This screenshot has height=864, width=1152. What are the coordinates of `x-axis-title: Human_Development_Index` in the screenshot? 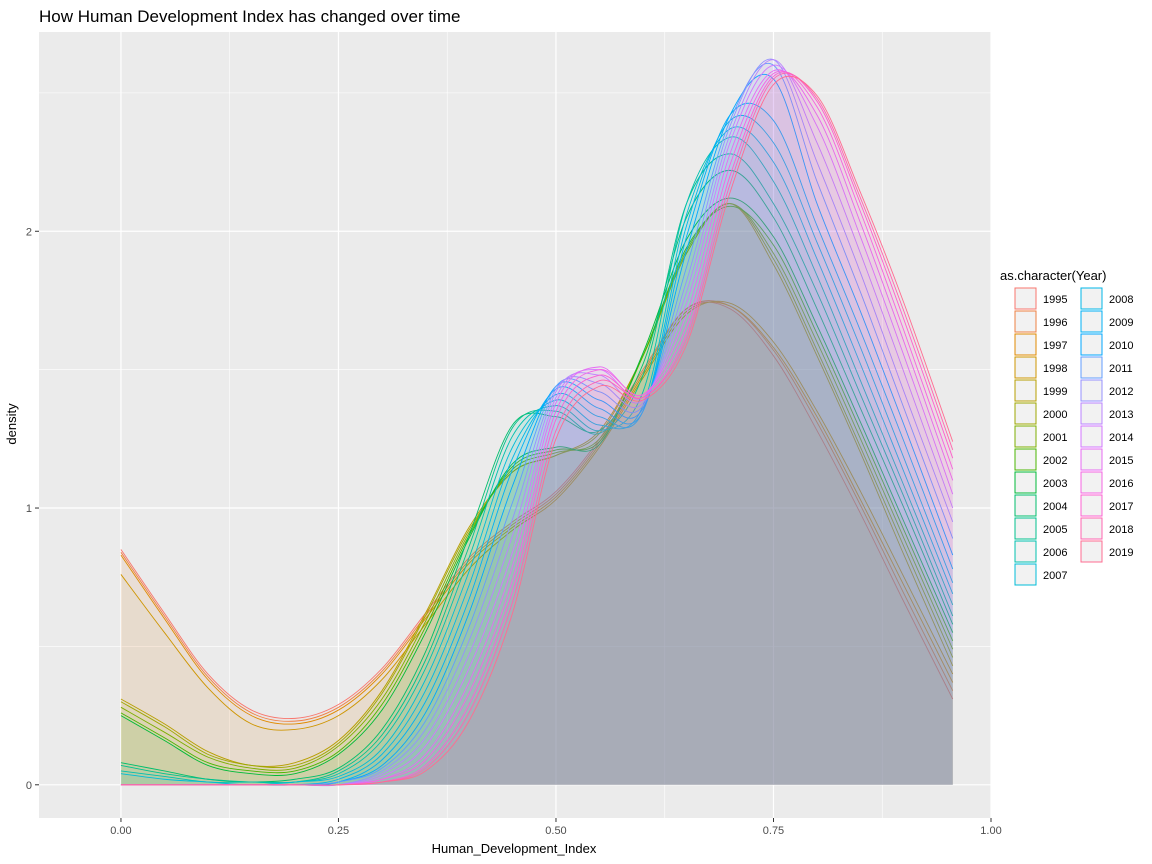 It's located at (514, 848).